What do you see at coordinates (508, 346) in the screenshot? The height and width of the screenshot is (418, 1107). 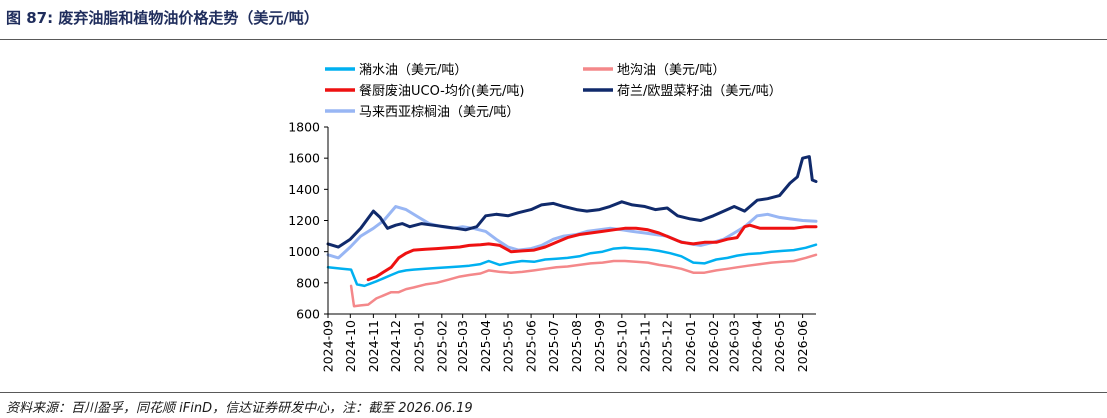 I see `x-tick-label: 2025-05` at bounding box center [508, 346].